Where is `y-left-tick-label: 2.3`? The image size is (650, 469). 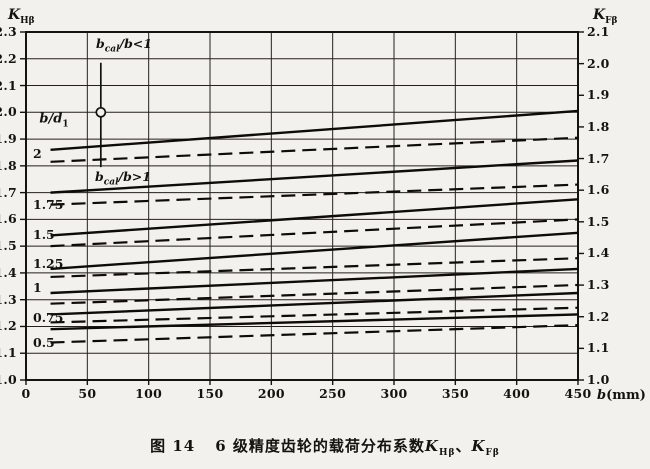 y-left-tick-label: 2.3 is located at coordinates (8, 31).